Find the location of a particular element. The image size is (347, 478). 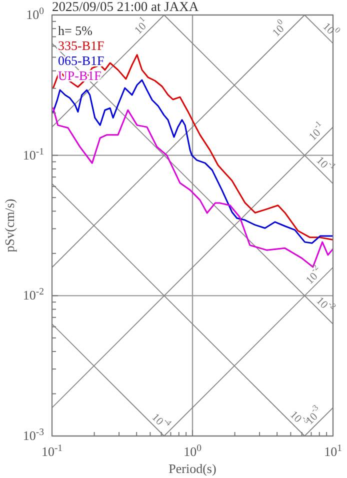

x-tick-label: 10$^{1}$ is located at coordinates (333, 450).